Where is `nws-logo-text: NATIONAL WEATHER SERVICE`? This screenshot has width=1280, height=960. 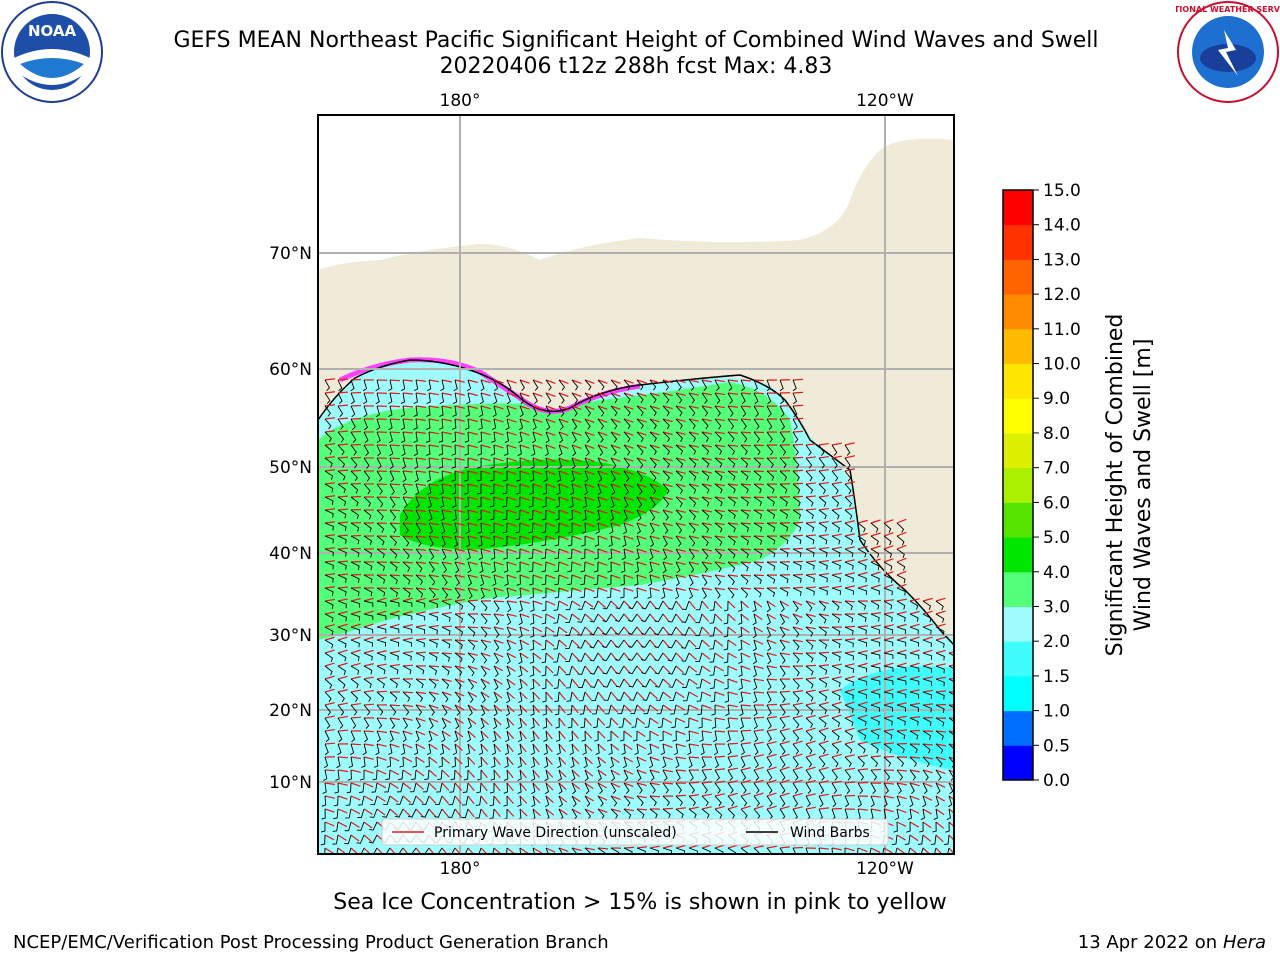 nws-logo-text: NATIONAL WEATHER SERVICE is located at coordinates (1228, 9).